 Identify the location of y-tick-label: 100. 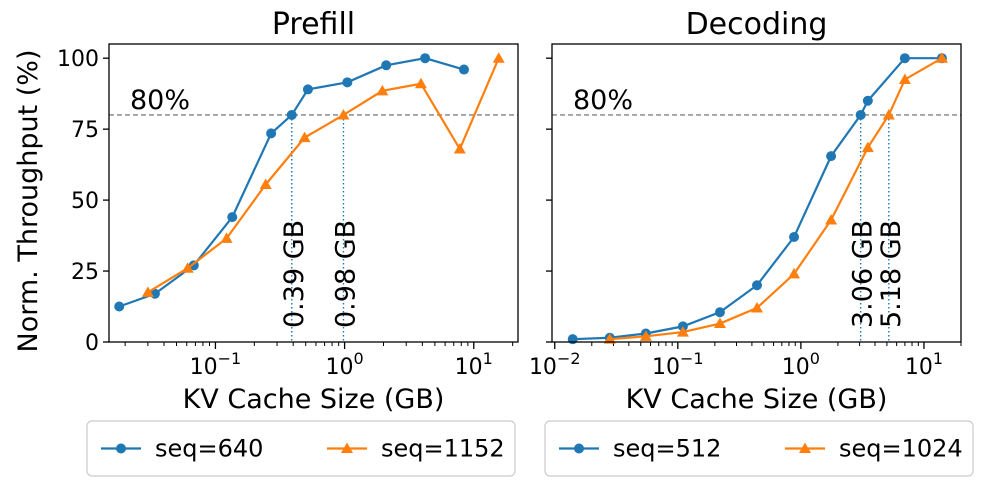
(78, 59).